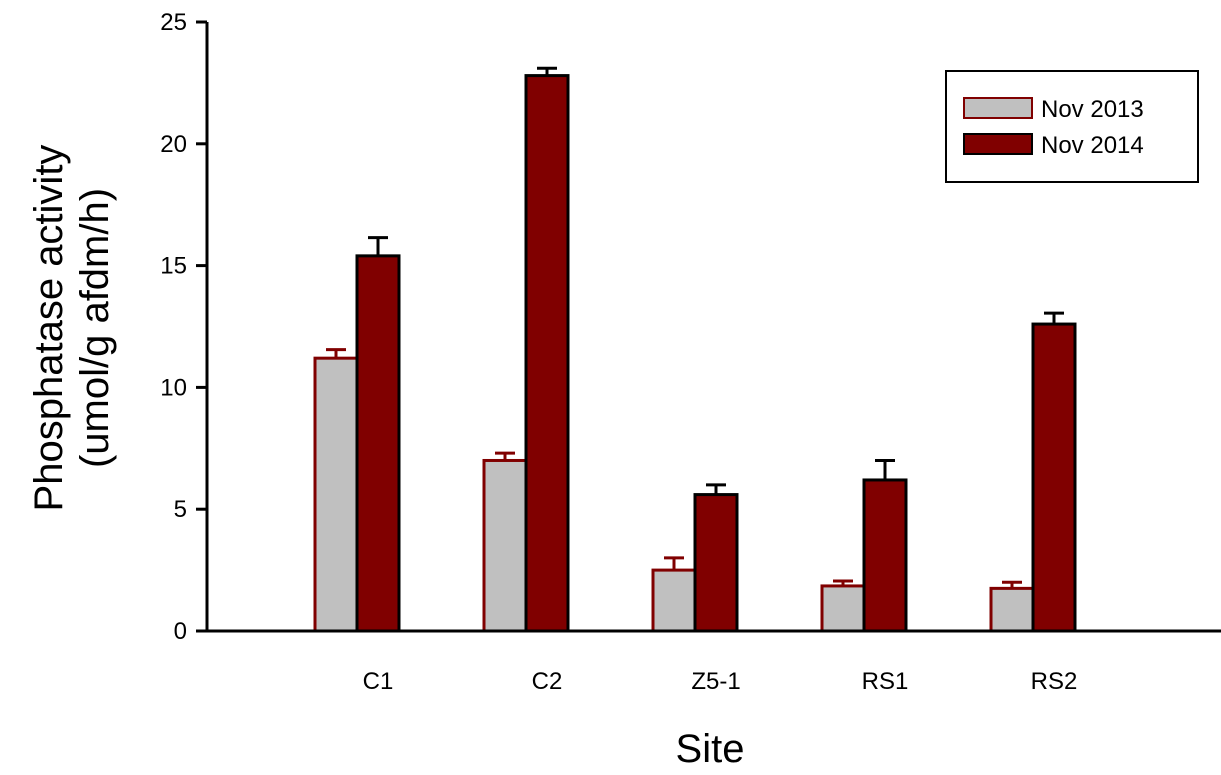  I want to click on x-tick-label-c2: C2, so click(547, 681).